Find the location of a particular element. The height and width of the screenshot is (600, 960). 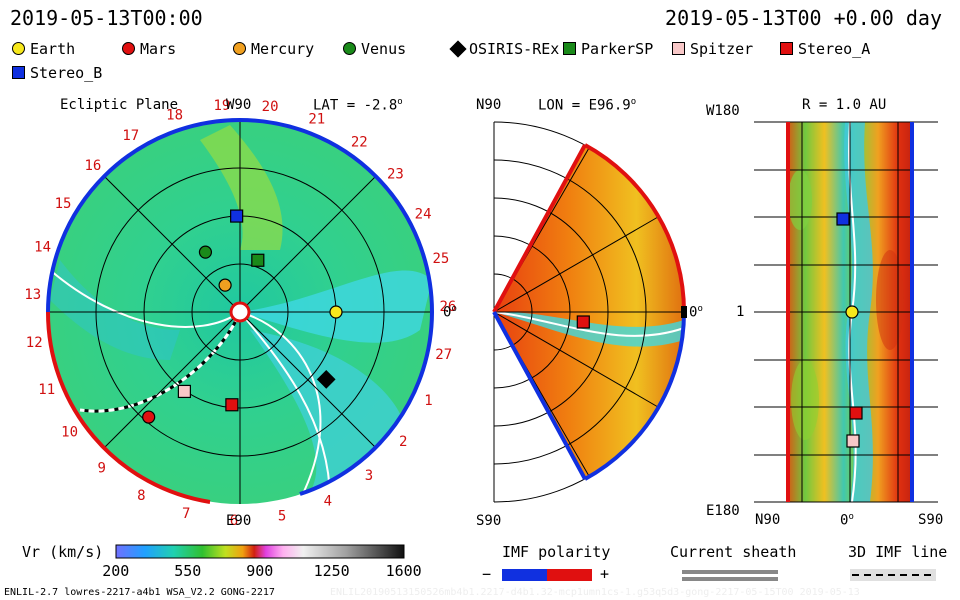

imf-minus-label: − is located at coordinates (487, 574).